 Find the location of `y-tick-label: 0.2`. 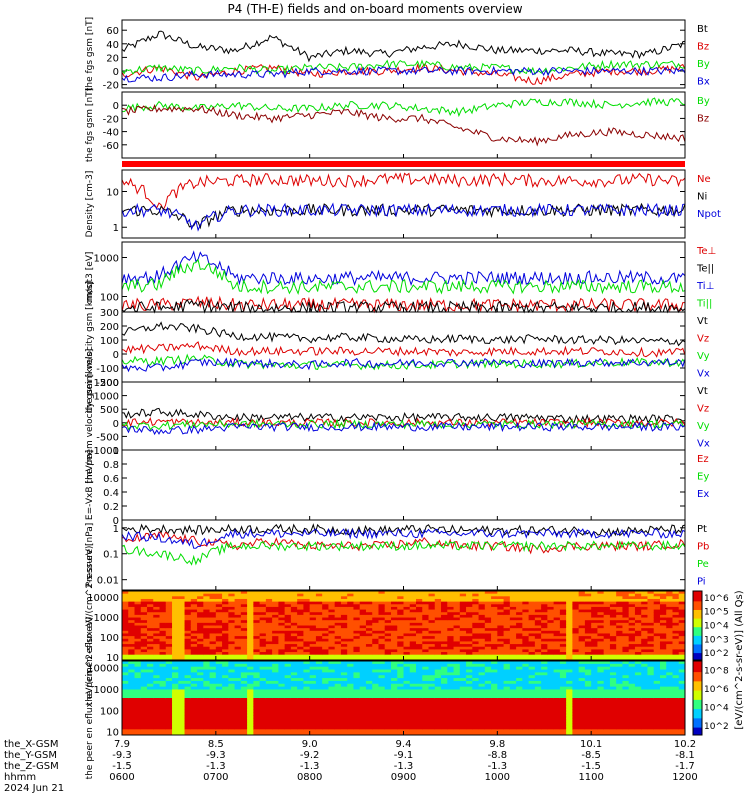

y-tick-label: 0.2 is located at coordinates (111, 507).